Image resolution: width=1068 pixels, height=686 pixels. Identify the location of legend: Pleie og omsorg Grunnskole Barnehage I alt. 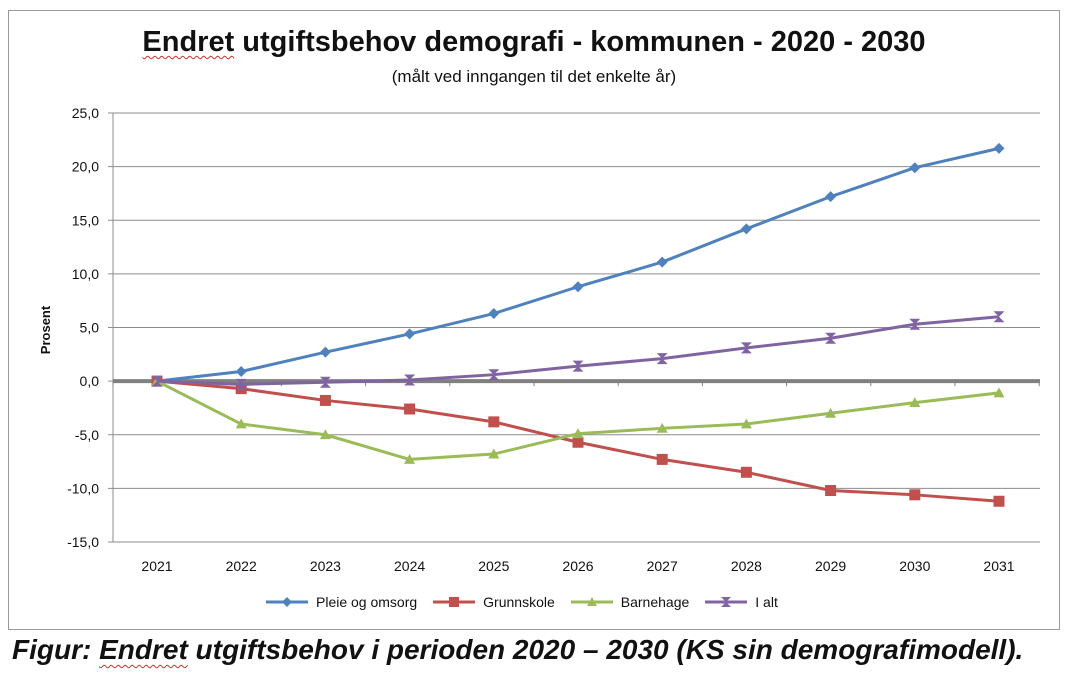
(521, 602).